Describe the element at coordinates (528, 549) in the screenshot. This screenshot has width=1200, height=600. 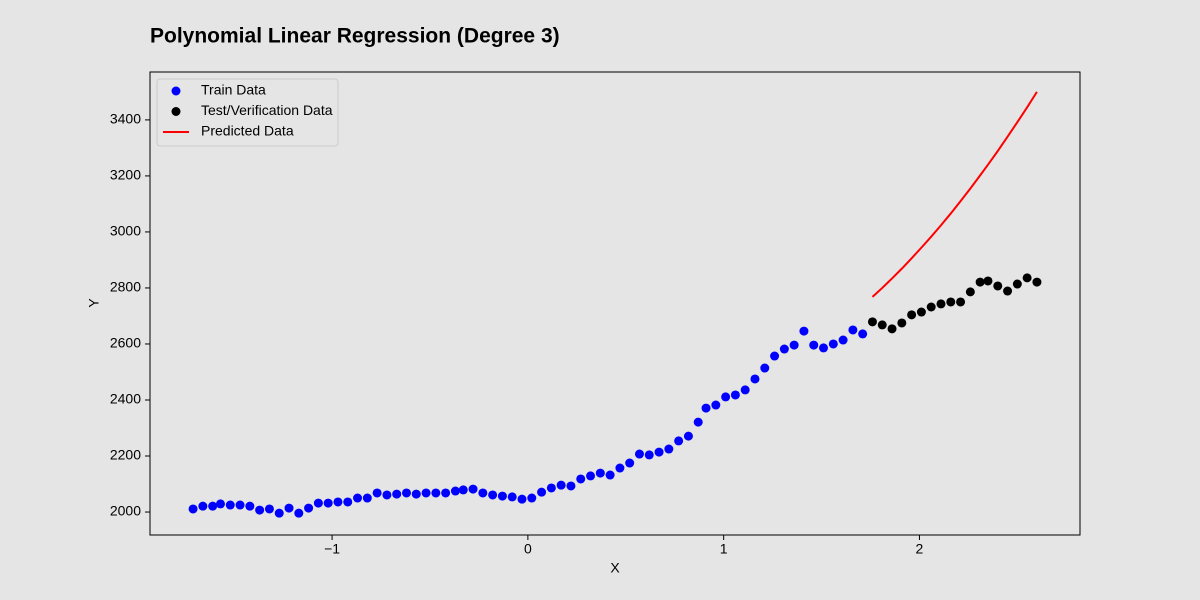
I see `x-tick-label: 0` at that location.